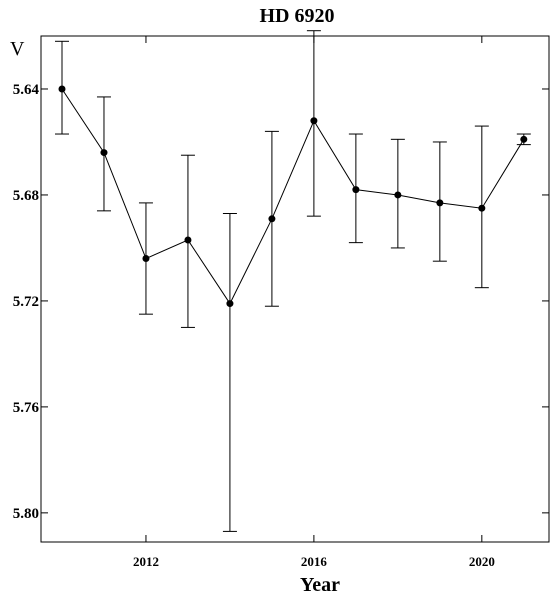 This screenshot has height=597, width=553. What do you see at coordinates (320, 585) in the screenshot?
I see `x-axis-label: Year` at bounding box center [320, 585].